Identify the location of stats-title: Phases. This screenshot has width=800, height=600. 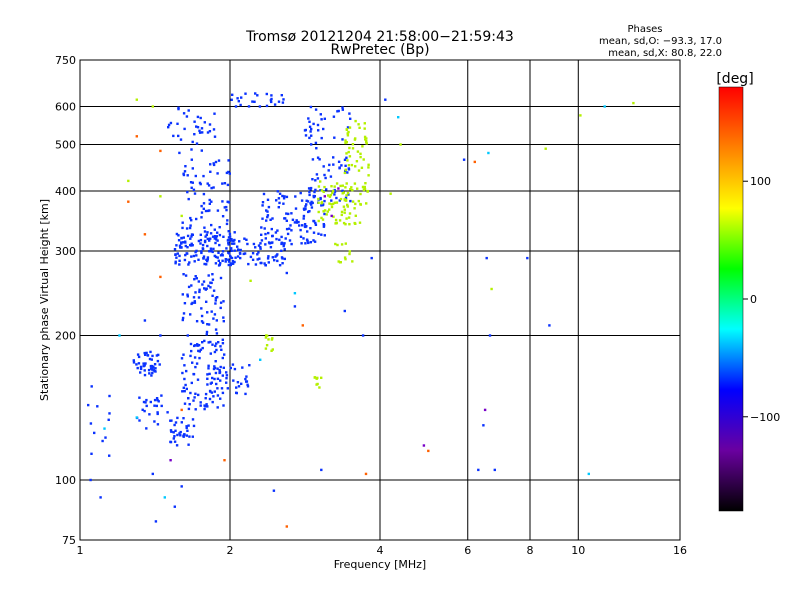
(644, 29).